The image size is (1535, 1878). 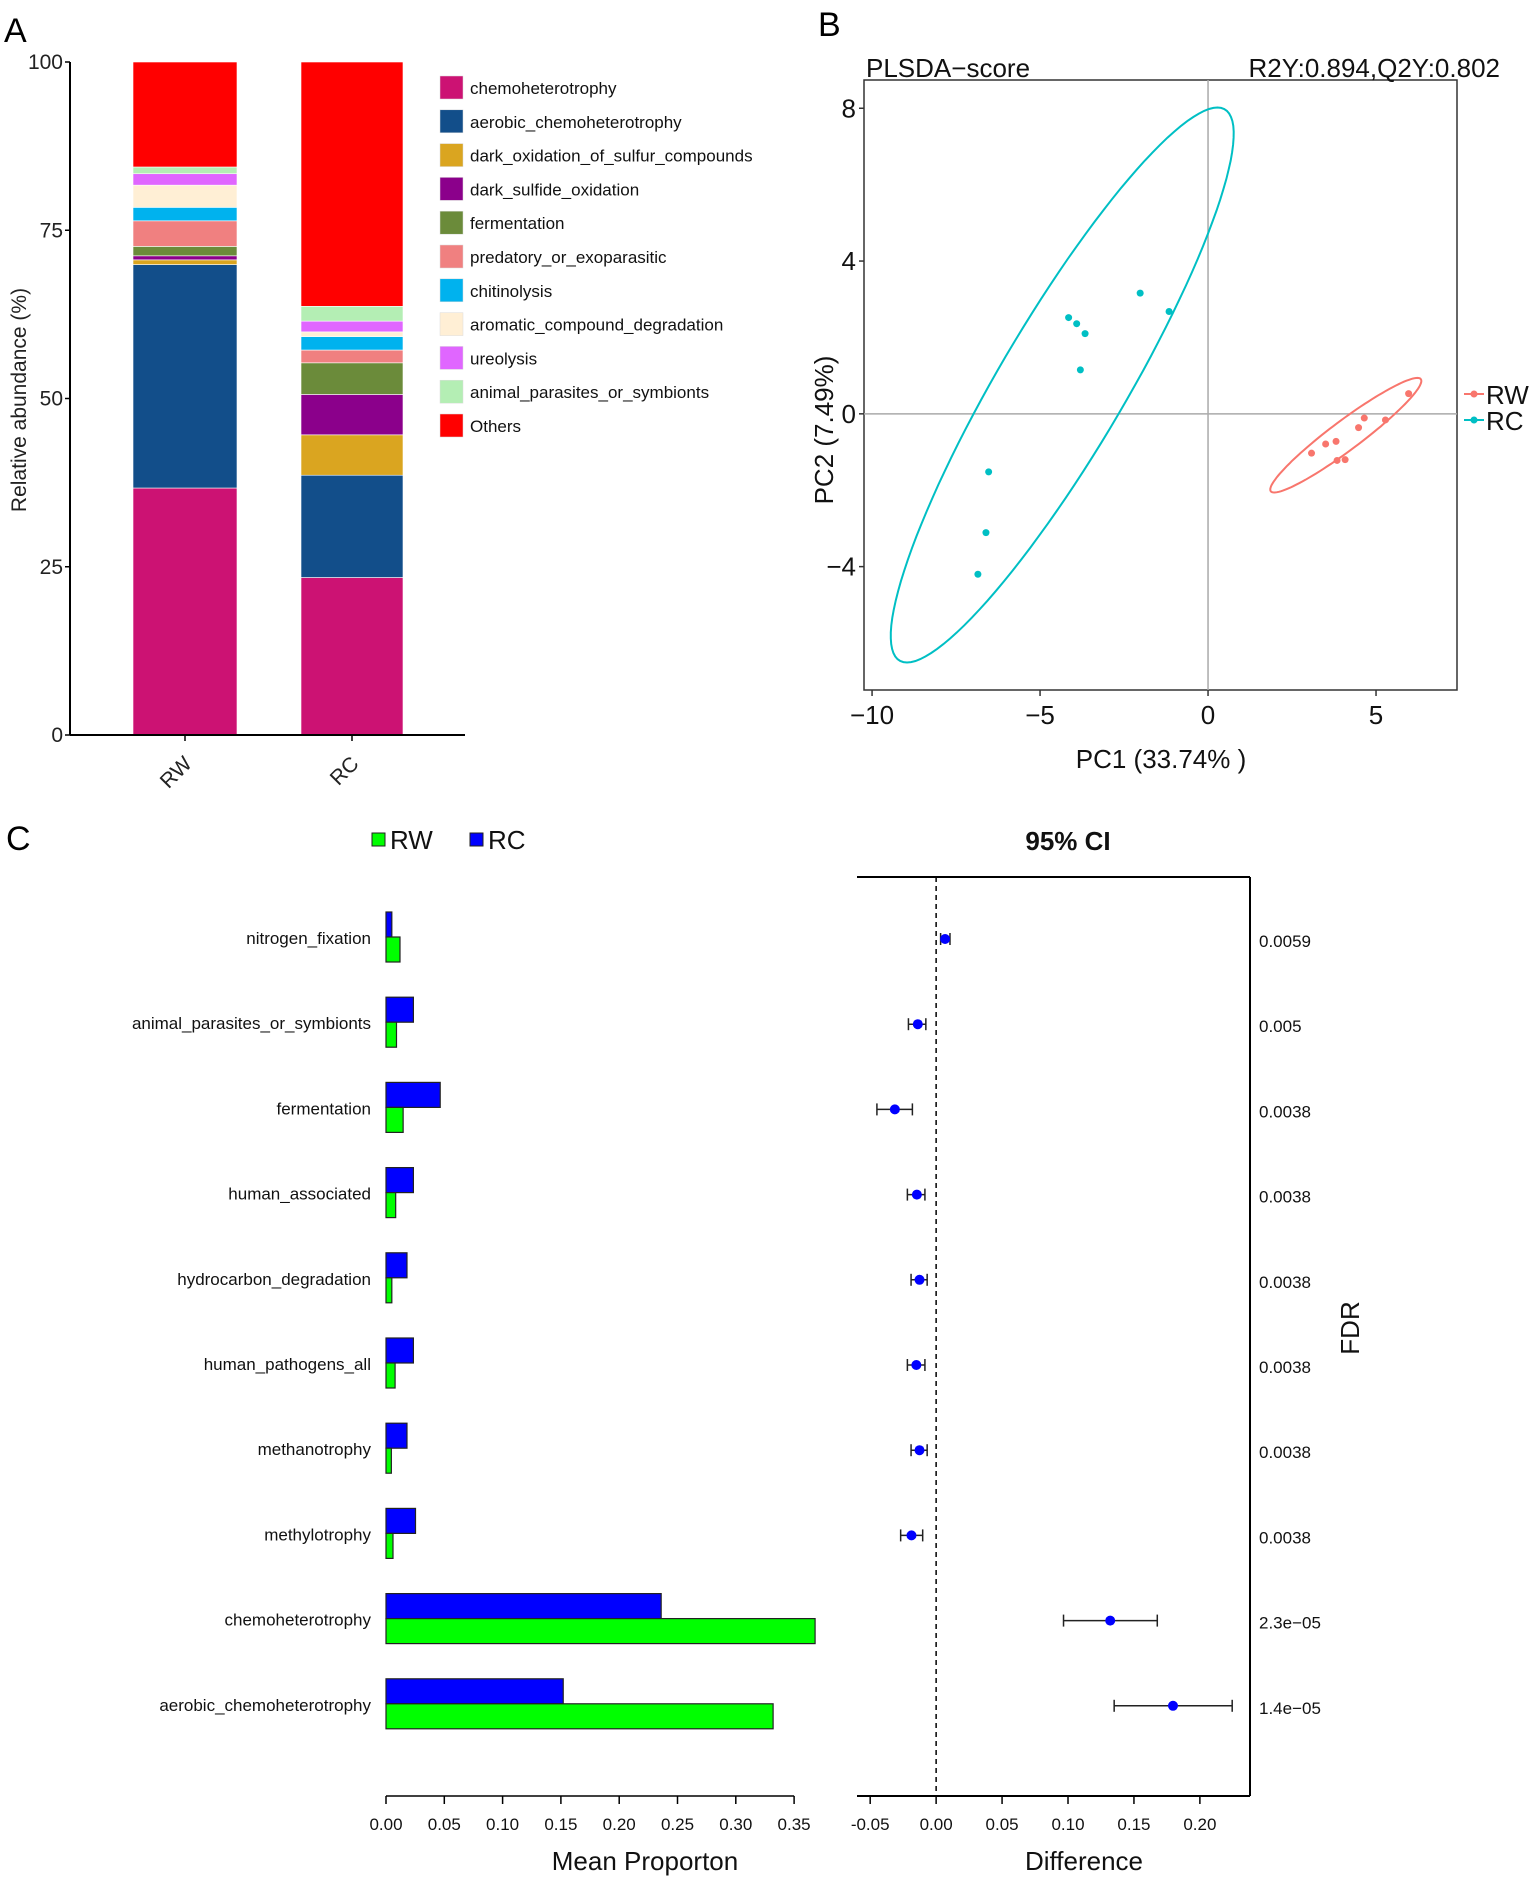 I want to click on bar-rw-human-associated, so click(x=391, y=1205).